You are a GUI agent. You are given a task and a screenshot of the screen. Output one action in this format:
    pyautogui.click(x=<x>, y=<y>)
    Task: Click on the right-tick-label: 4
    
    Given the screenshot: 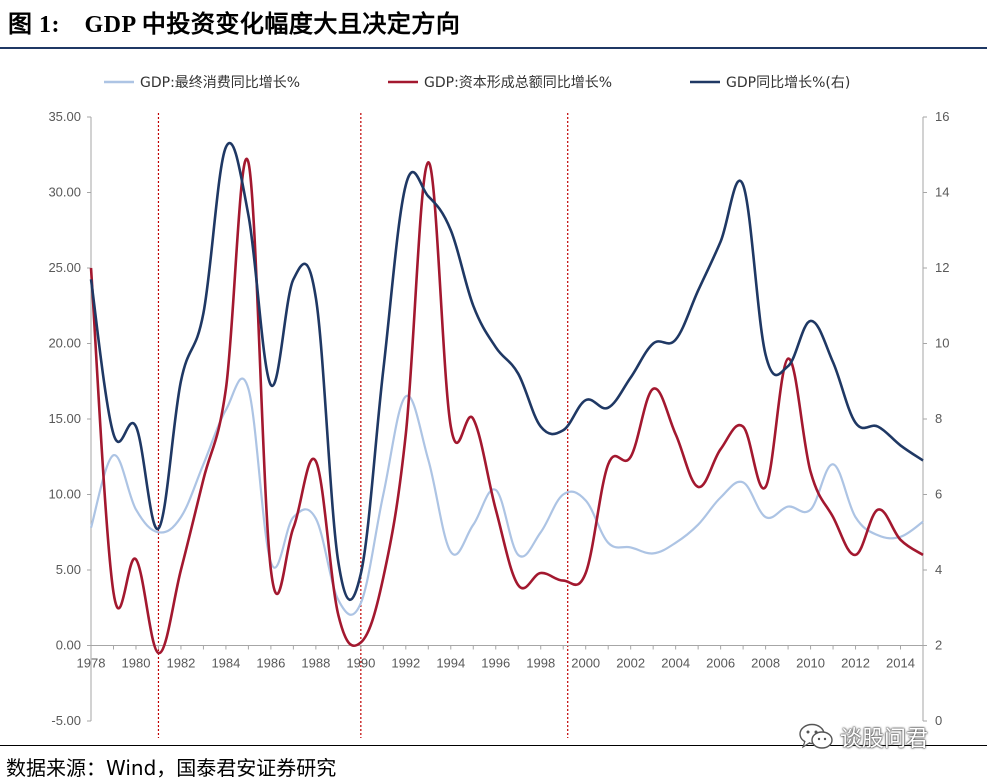 What is the action you would take?
    pyautogui.click(x=938, y=569)
    